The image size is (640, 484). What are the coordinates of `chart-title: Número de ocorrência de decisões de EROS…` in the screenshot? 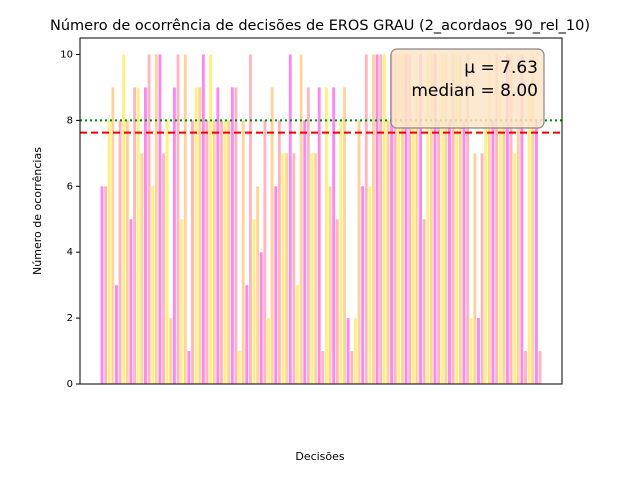 It's located at (320, 26).